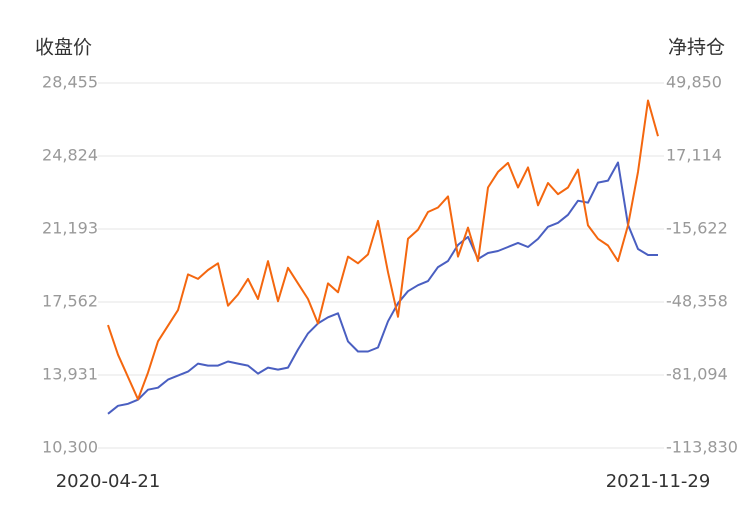  What do you see at coordinates (70, 228) in the screenshot?
I see `y-tick-label: 21,193` at bounding box center [70, 228].